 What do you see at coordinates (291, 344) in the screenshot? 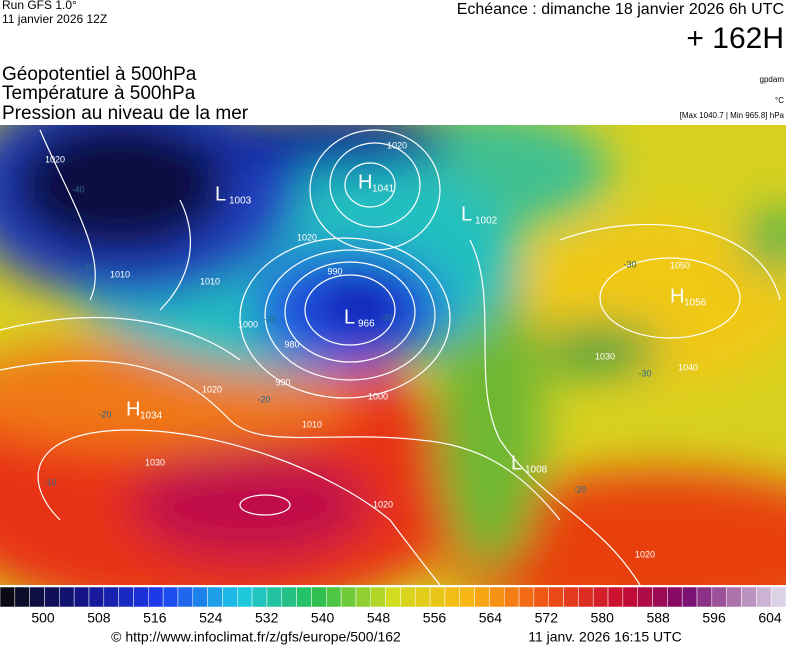
I see `isobar-label: 980` at bounding box center [291, 344].